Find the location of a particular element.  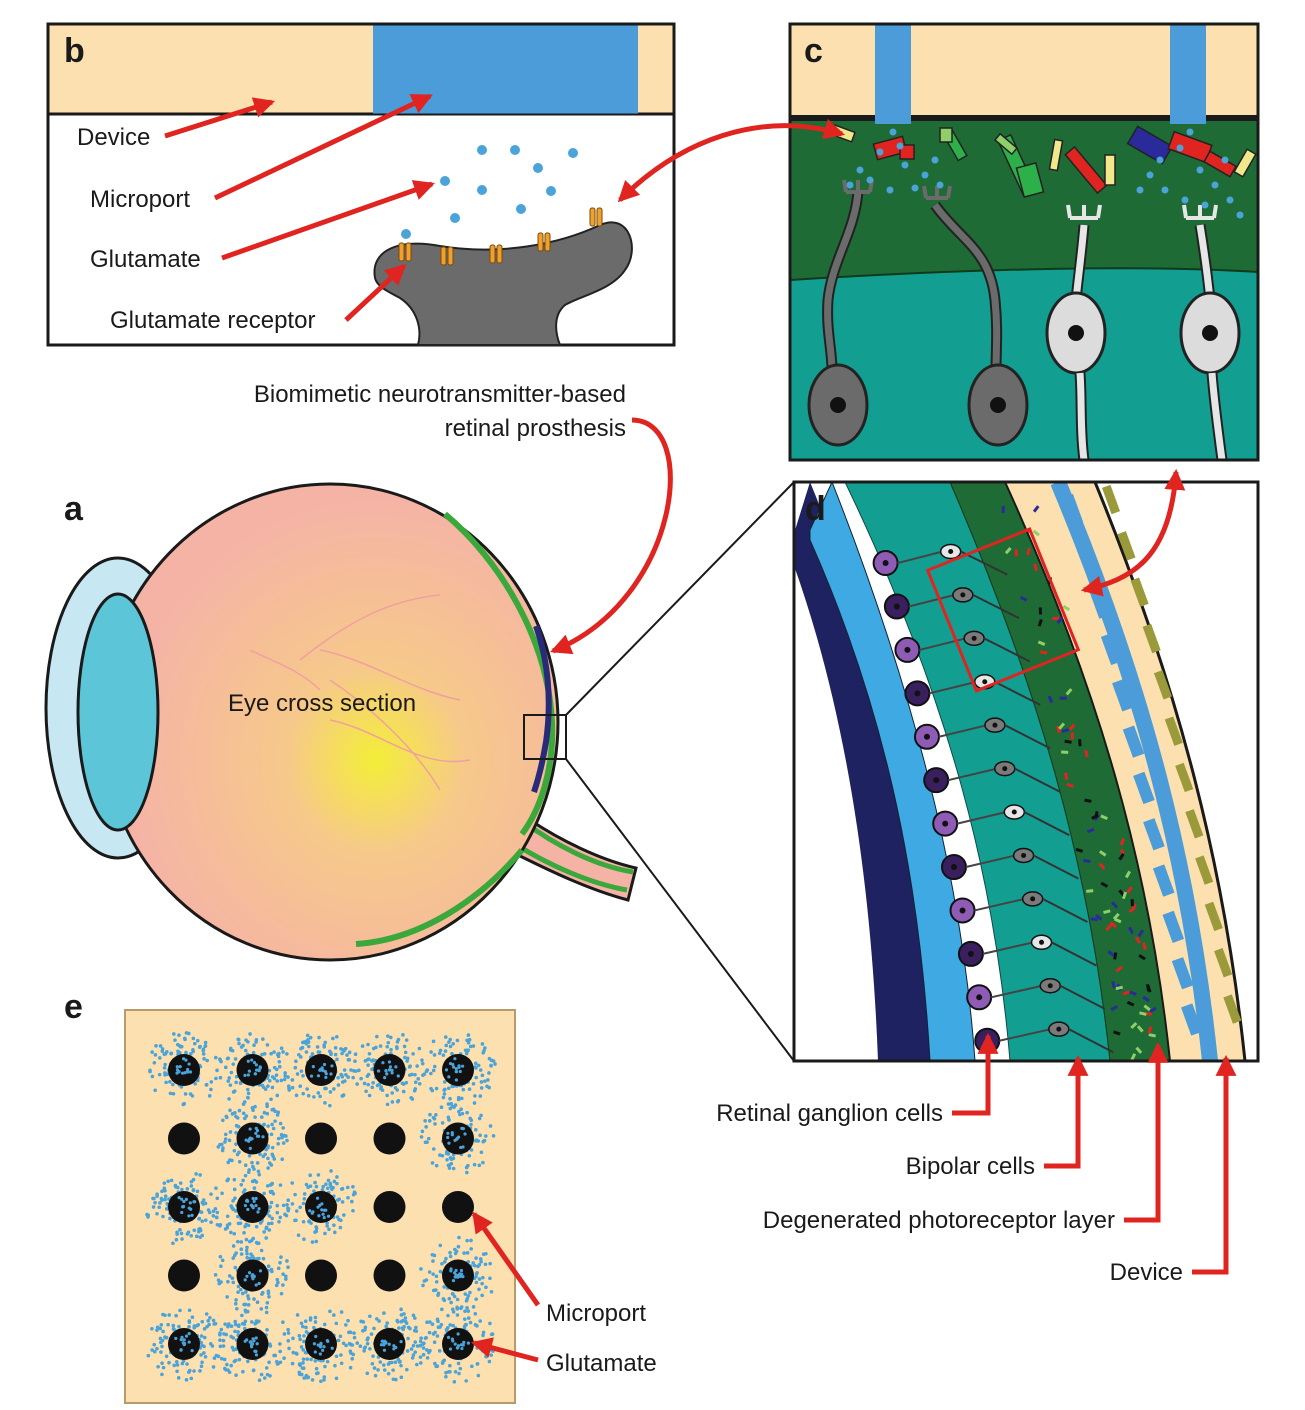

lens is located at coordinates (118, 712).